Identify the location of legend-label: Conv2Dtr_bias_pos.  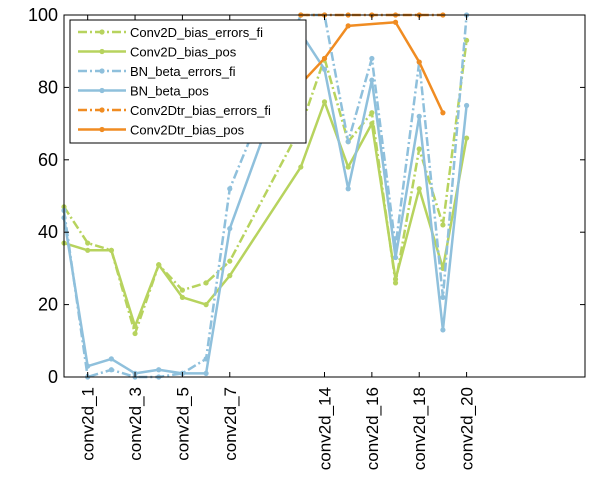
(187, 130).